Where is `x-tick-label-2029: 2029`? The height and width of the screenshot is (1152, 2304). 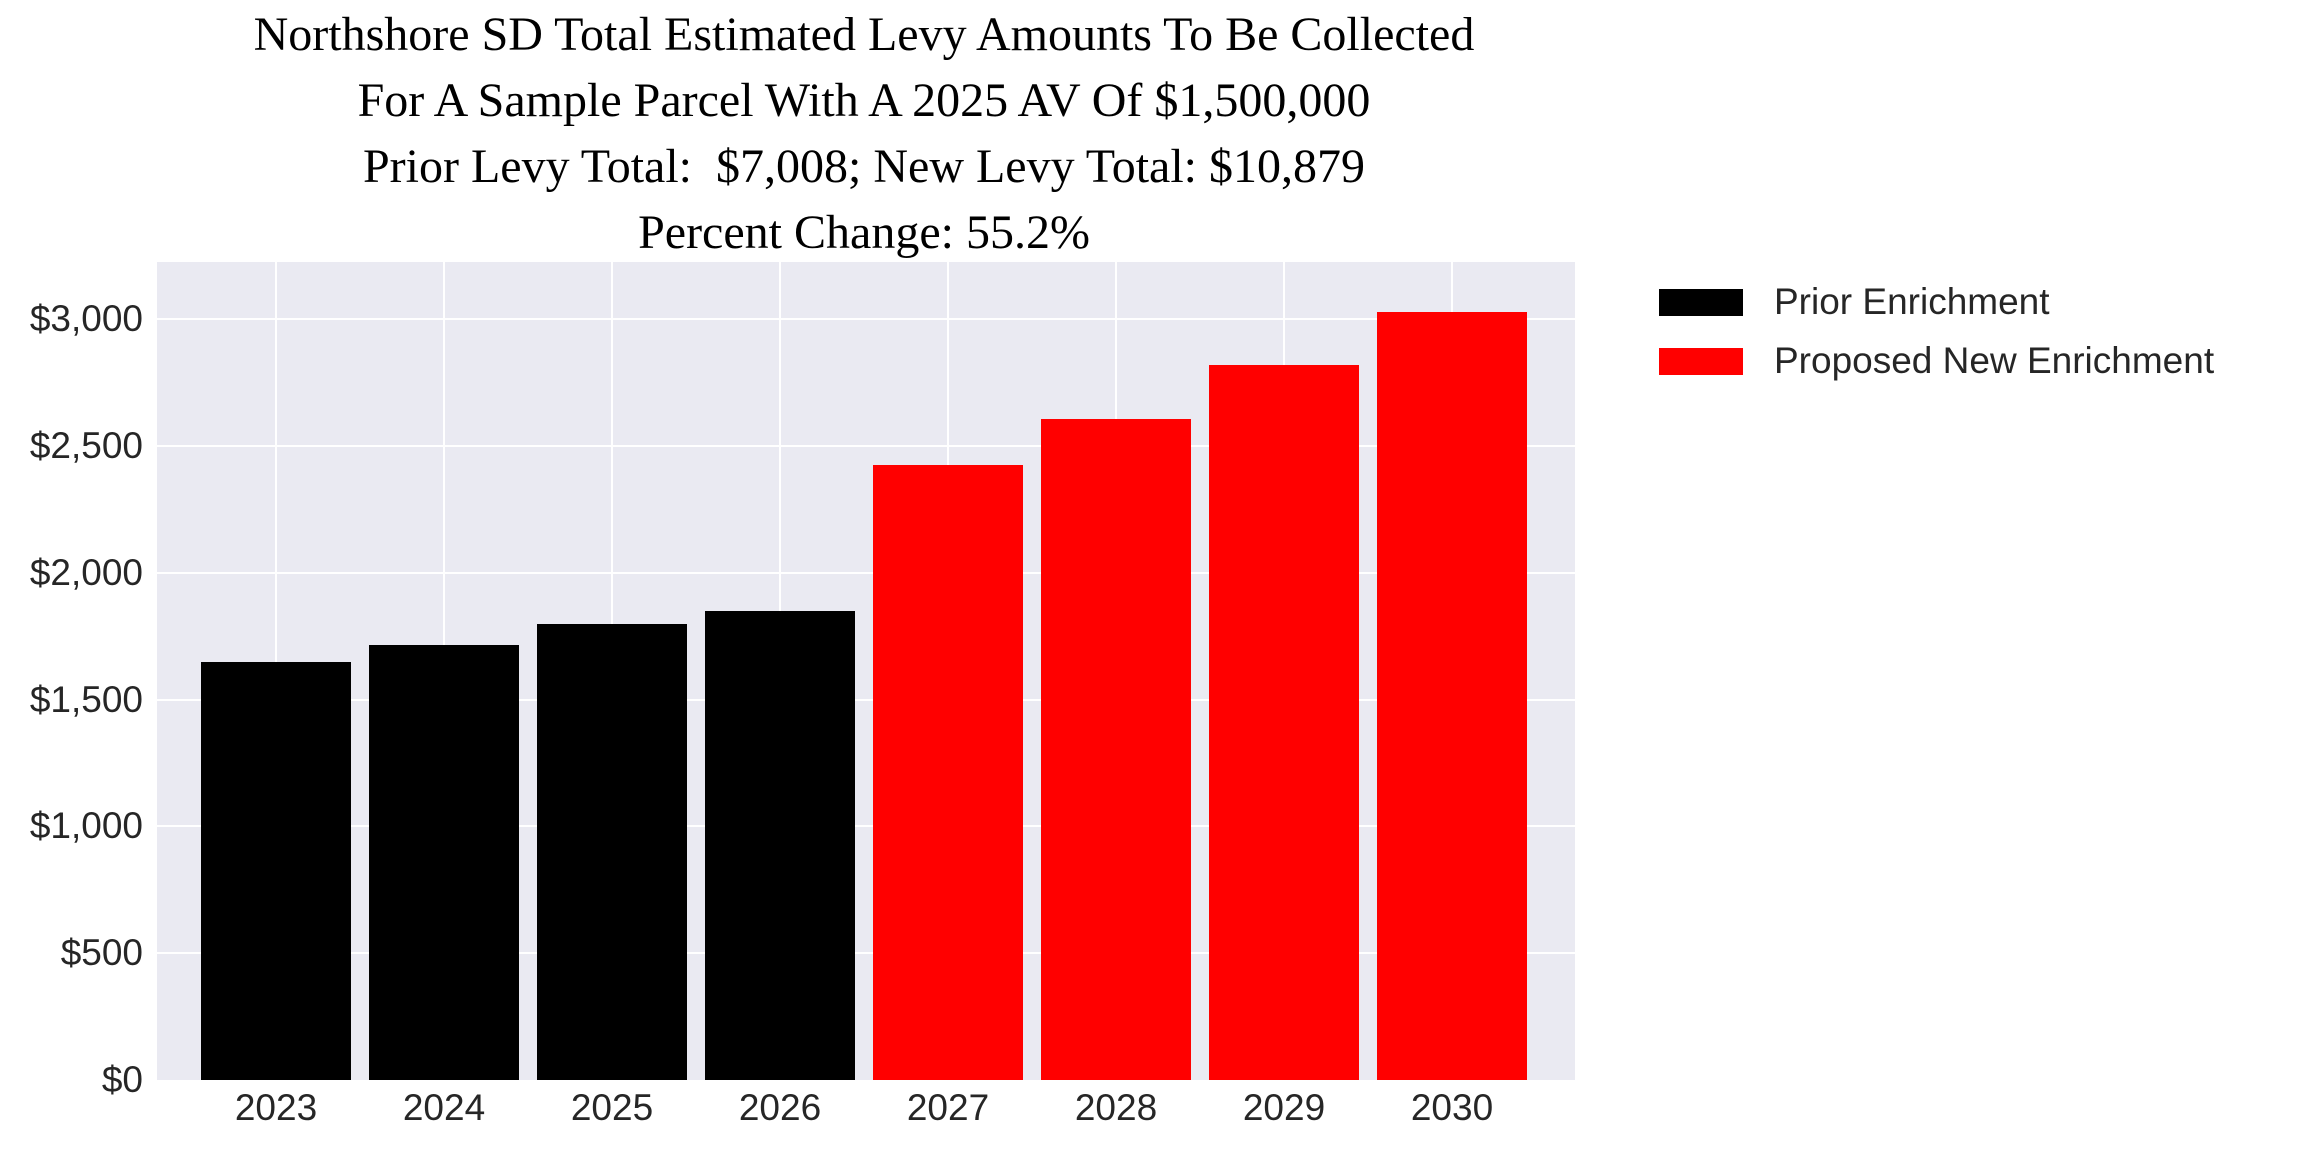
x-tick-label-2029: 2029 is located at coordinates (1284, 1107).